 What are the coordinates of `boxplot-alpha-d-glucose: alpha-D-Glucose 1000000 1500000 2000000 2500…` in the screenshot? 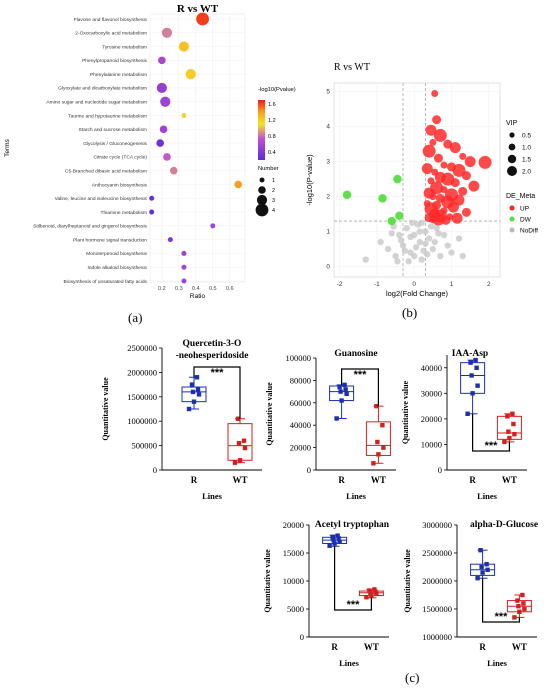 It's located at (470, 594).